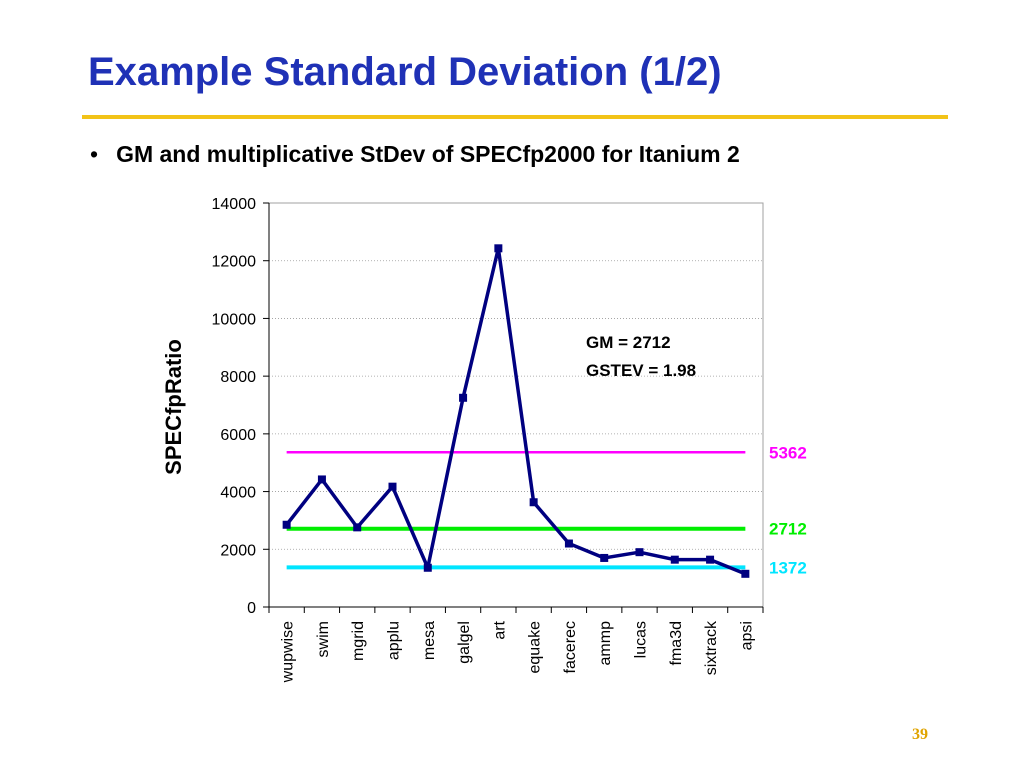 This screenshot has height=768, width=1024. What do you see at coordinates (788, 452) in the screenshot?
I see `reference-line-label: 5362` at bounding box center [788, 452].